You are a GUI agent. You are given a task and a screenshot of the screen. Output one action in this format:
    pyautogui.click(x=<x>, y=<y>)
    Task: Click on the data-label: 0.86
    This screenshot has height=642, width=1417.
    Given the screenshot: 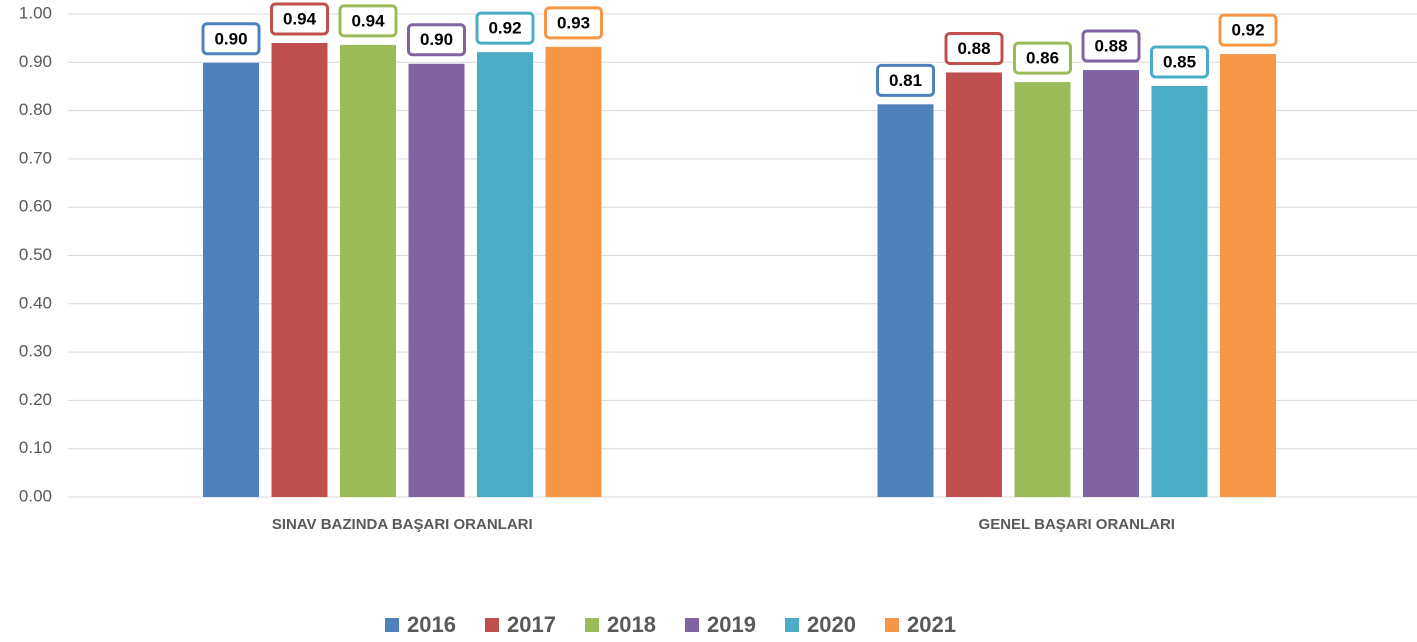 What is the action you would take?
    pyautogui.click(x=1042, y=58)
    